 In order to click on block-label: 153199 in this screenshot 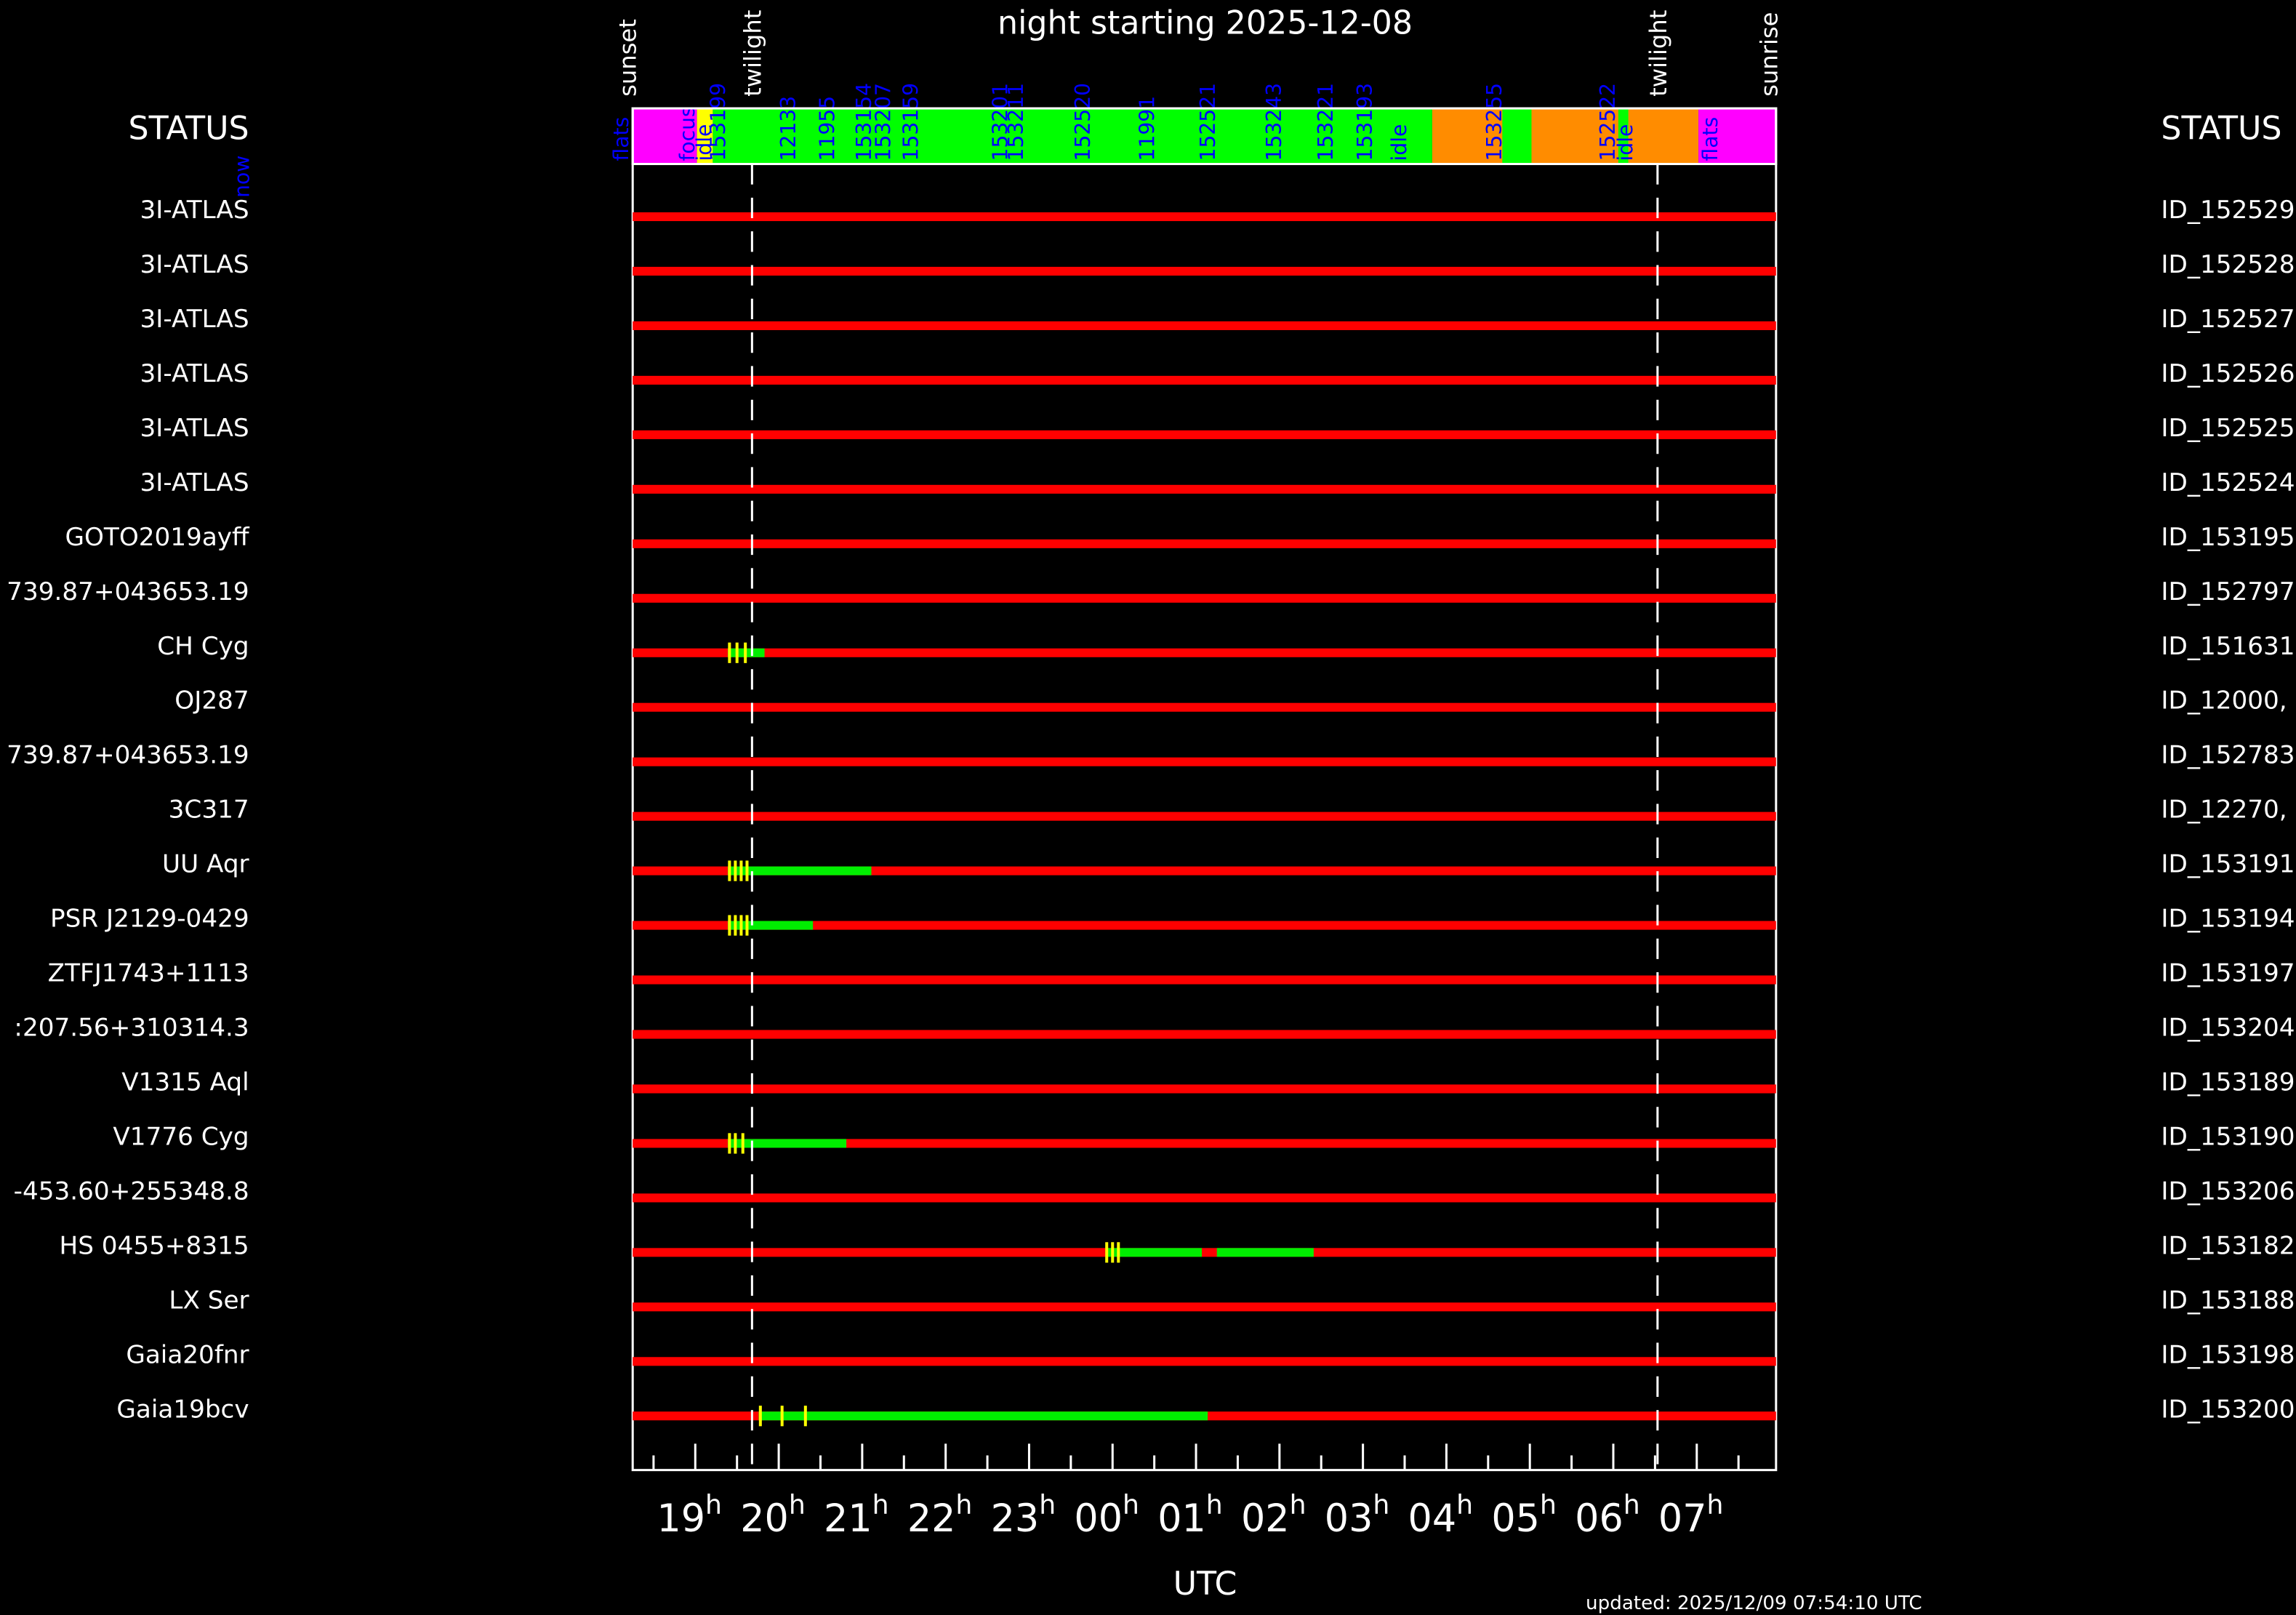, I will do `click(718, 122)`.